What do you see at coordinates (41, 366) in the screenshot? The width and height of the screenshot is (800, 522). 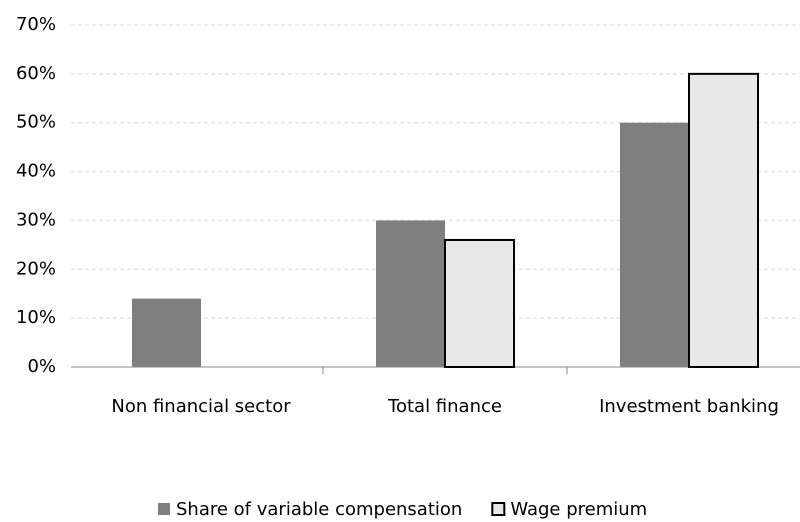 I see `y-tick-label: 0%` at bounding box center [41, 366].